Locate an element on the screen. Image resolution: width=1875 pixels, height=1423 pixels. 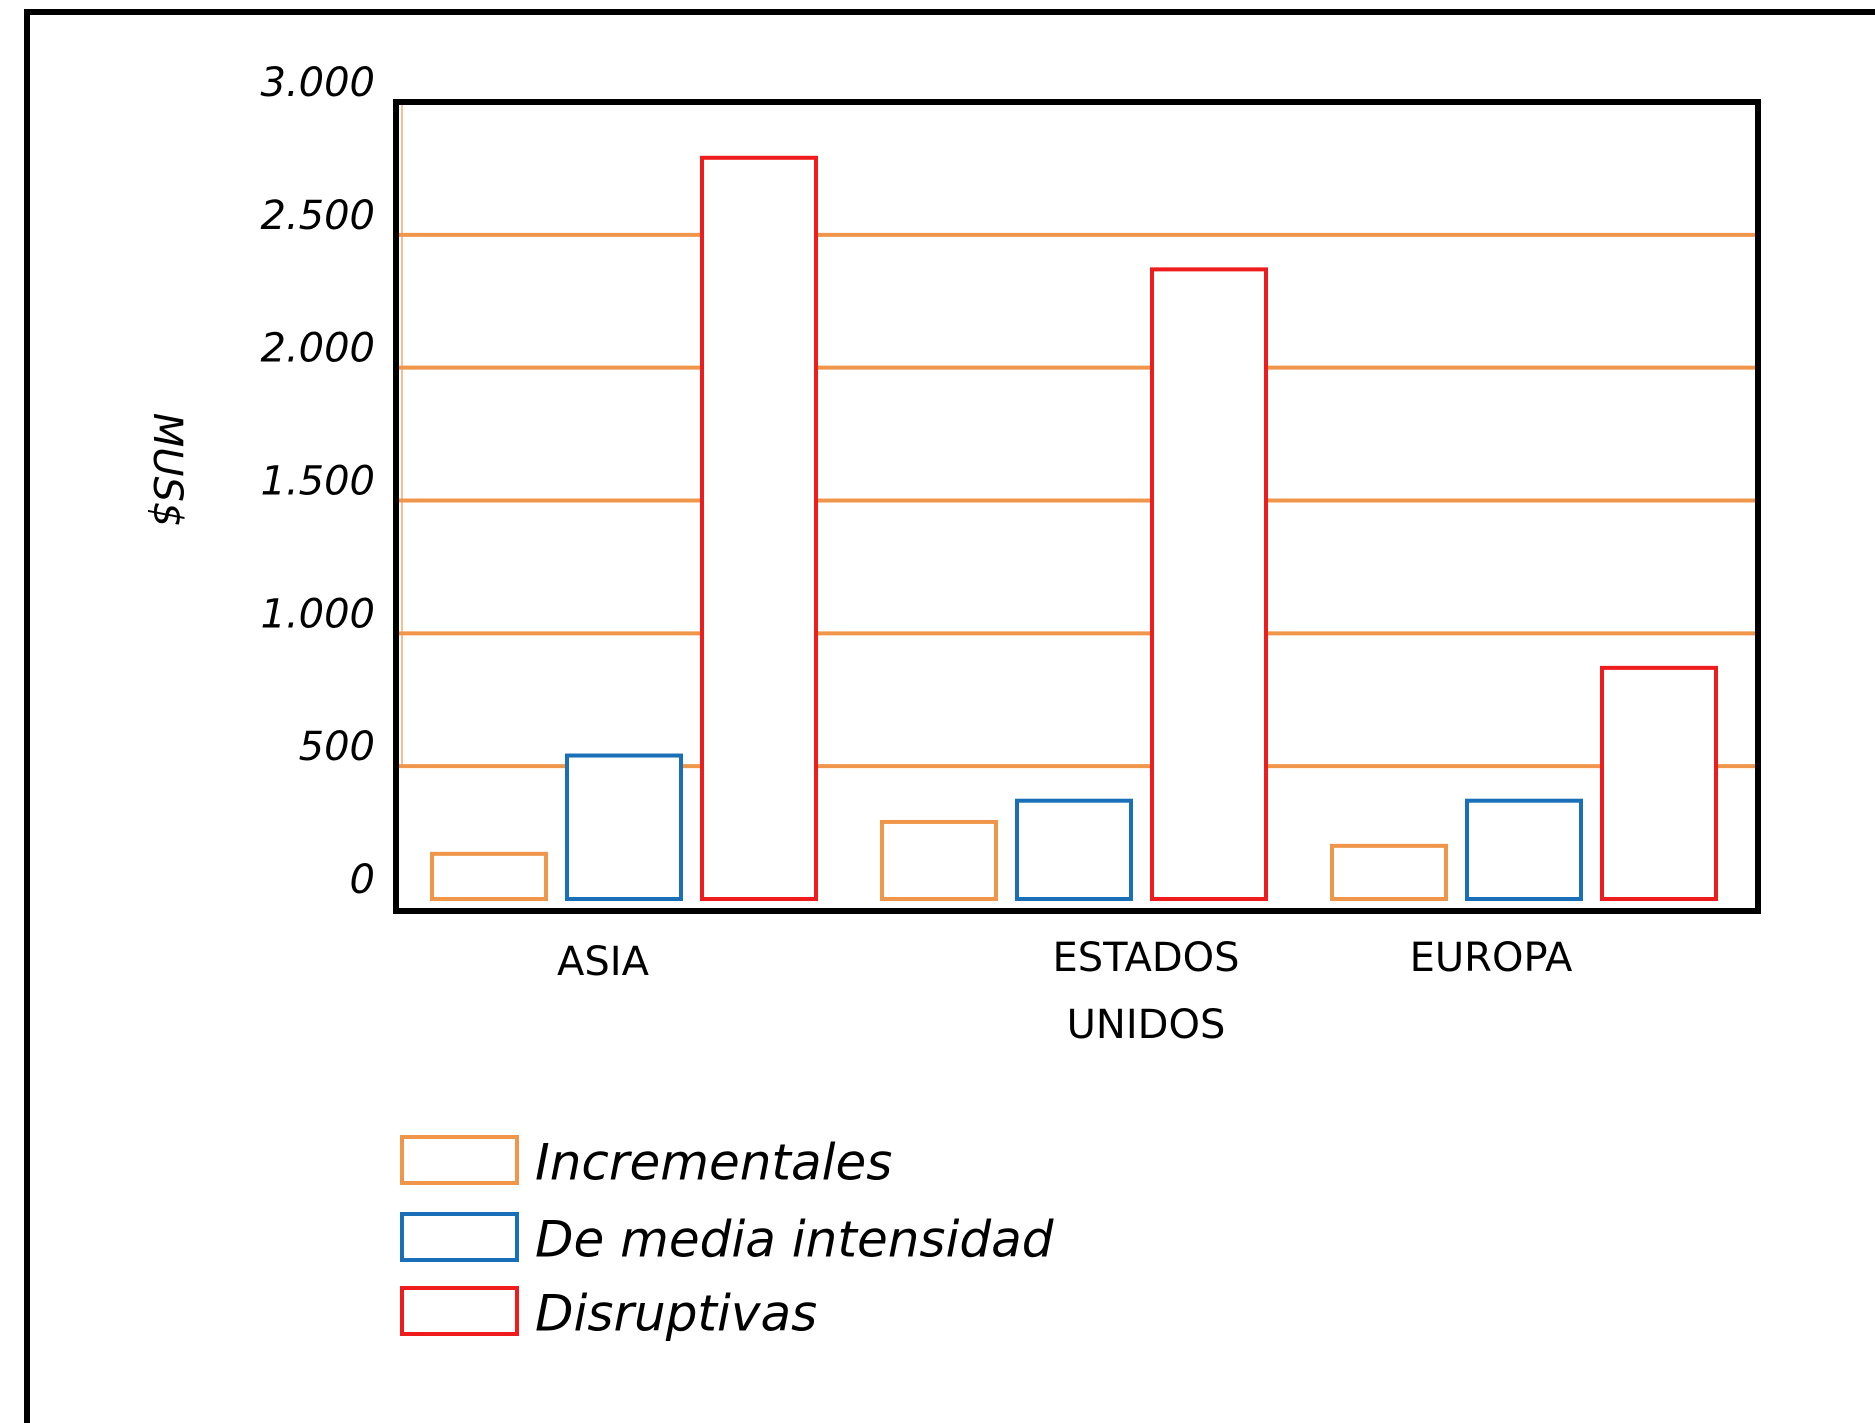
x-category-label: UNIDOS is located at coordinates (1146, 1025).